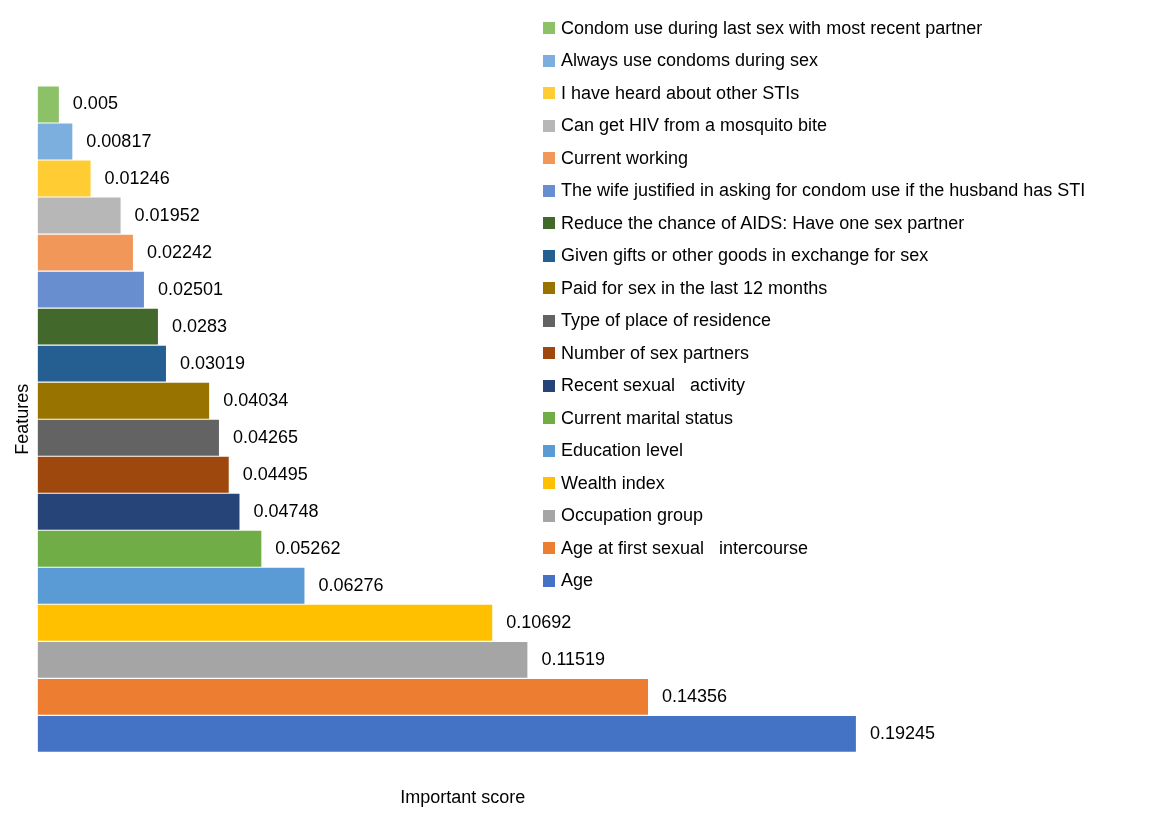  Describe the element at coordinates (463, 797) in the screenshot. I see `x-axis-title: Important score` at that location.